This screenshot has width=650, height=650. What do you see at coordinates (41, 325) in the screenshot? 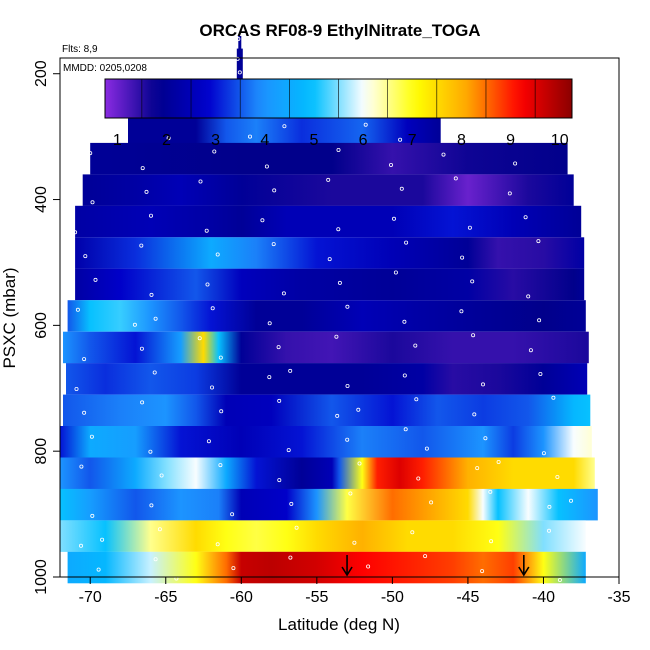
I see `y-tick-label: 600` at bounding box center [41, 325].